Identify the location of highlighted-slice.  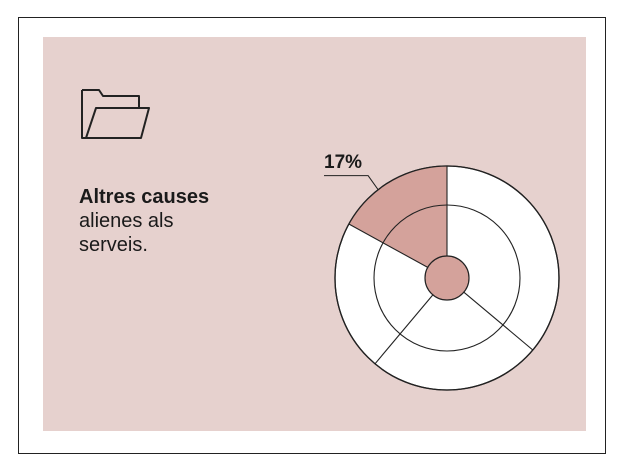
(397, 204).